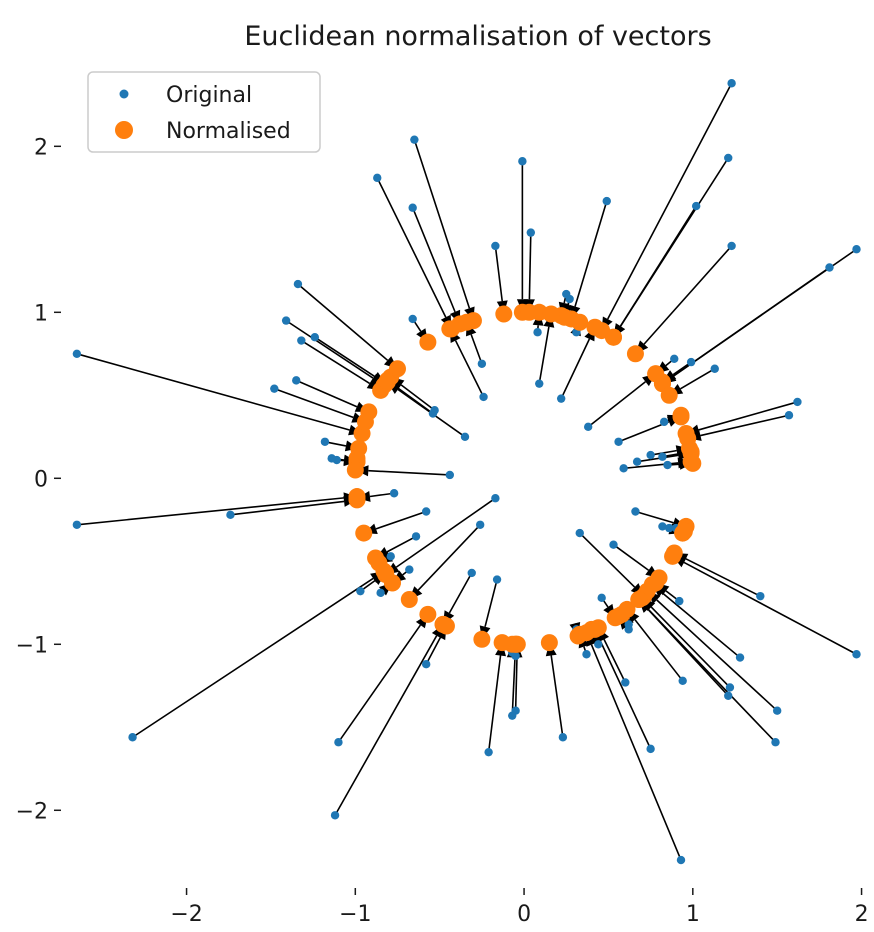 The image size is (874, 932). Describe the element at coordinates (32, 811) in the screenshot. I see `y-tick-label: −2` at that location.